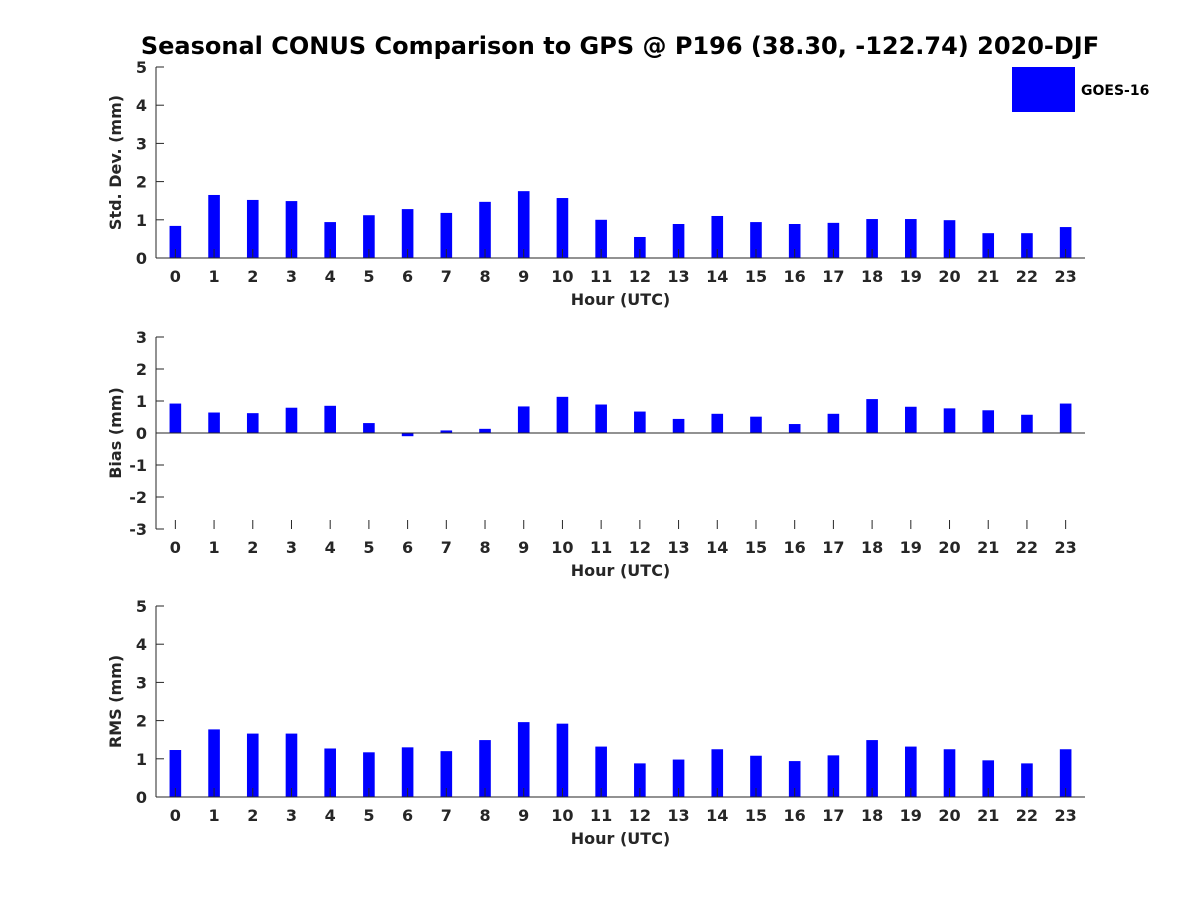  What do you see at coordinates (138, 497) in the screenshot?
I see `y-tick-label: -2` at bounding box center [138, 497].